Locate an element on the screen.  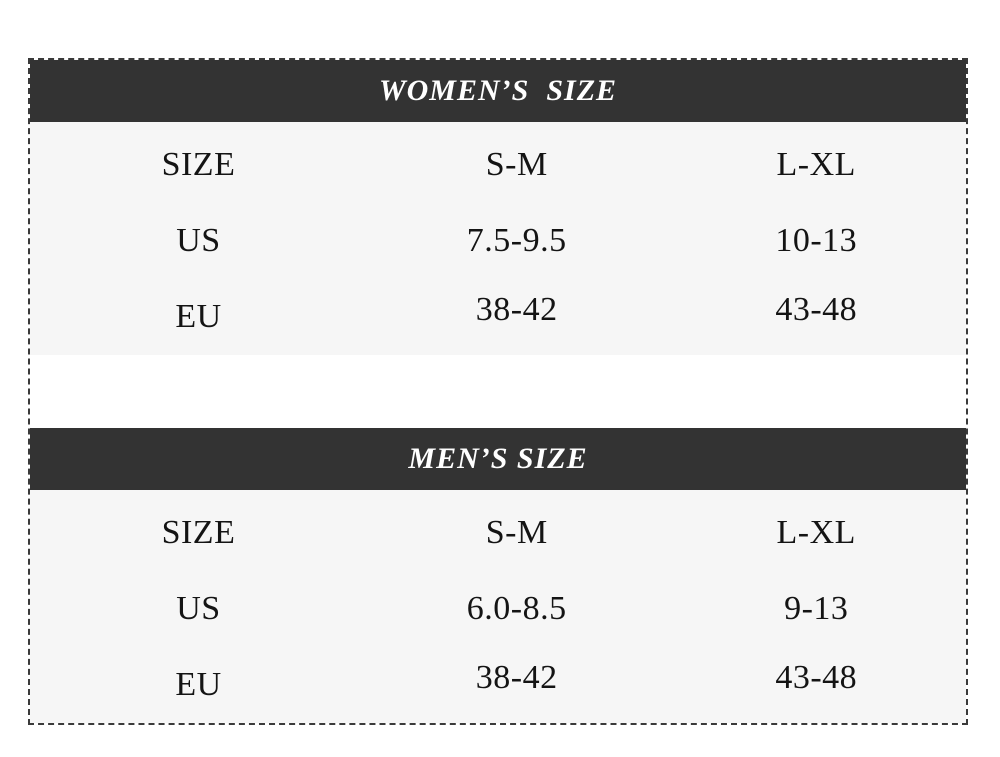
women-table-title: WOMEN’S SIZE is located at coordinates (498, 90).